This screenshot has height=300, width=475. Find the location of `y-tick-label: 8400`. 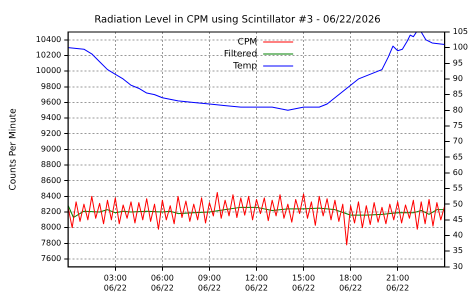

y-tick-label: 8400 is located at coordinates (51, 195).